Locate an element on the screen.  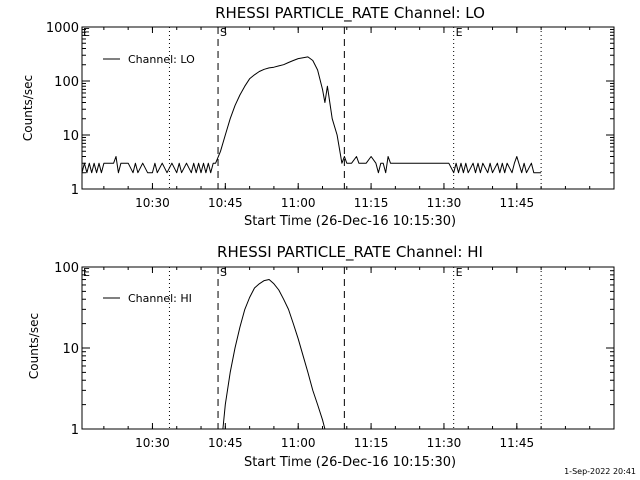
hi-chart-title: RHESSI PARTICLE_RATE Channel: HI is located at coordinates (350, 252).